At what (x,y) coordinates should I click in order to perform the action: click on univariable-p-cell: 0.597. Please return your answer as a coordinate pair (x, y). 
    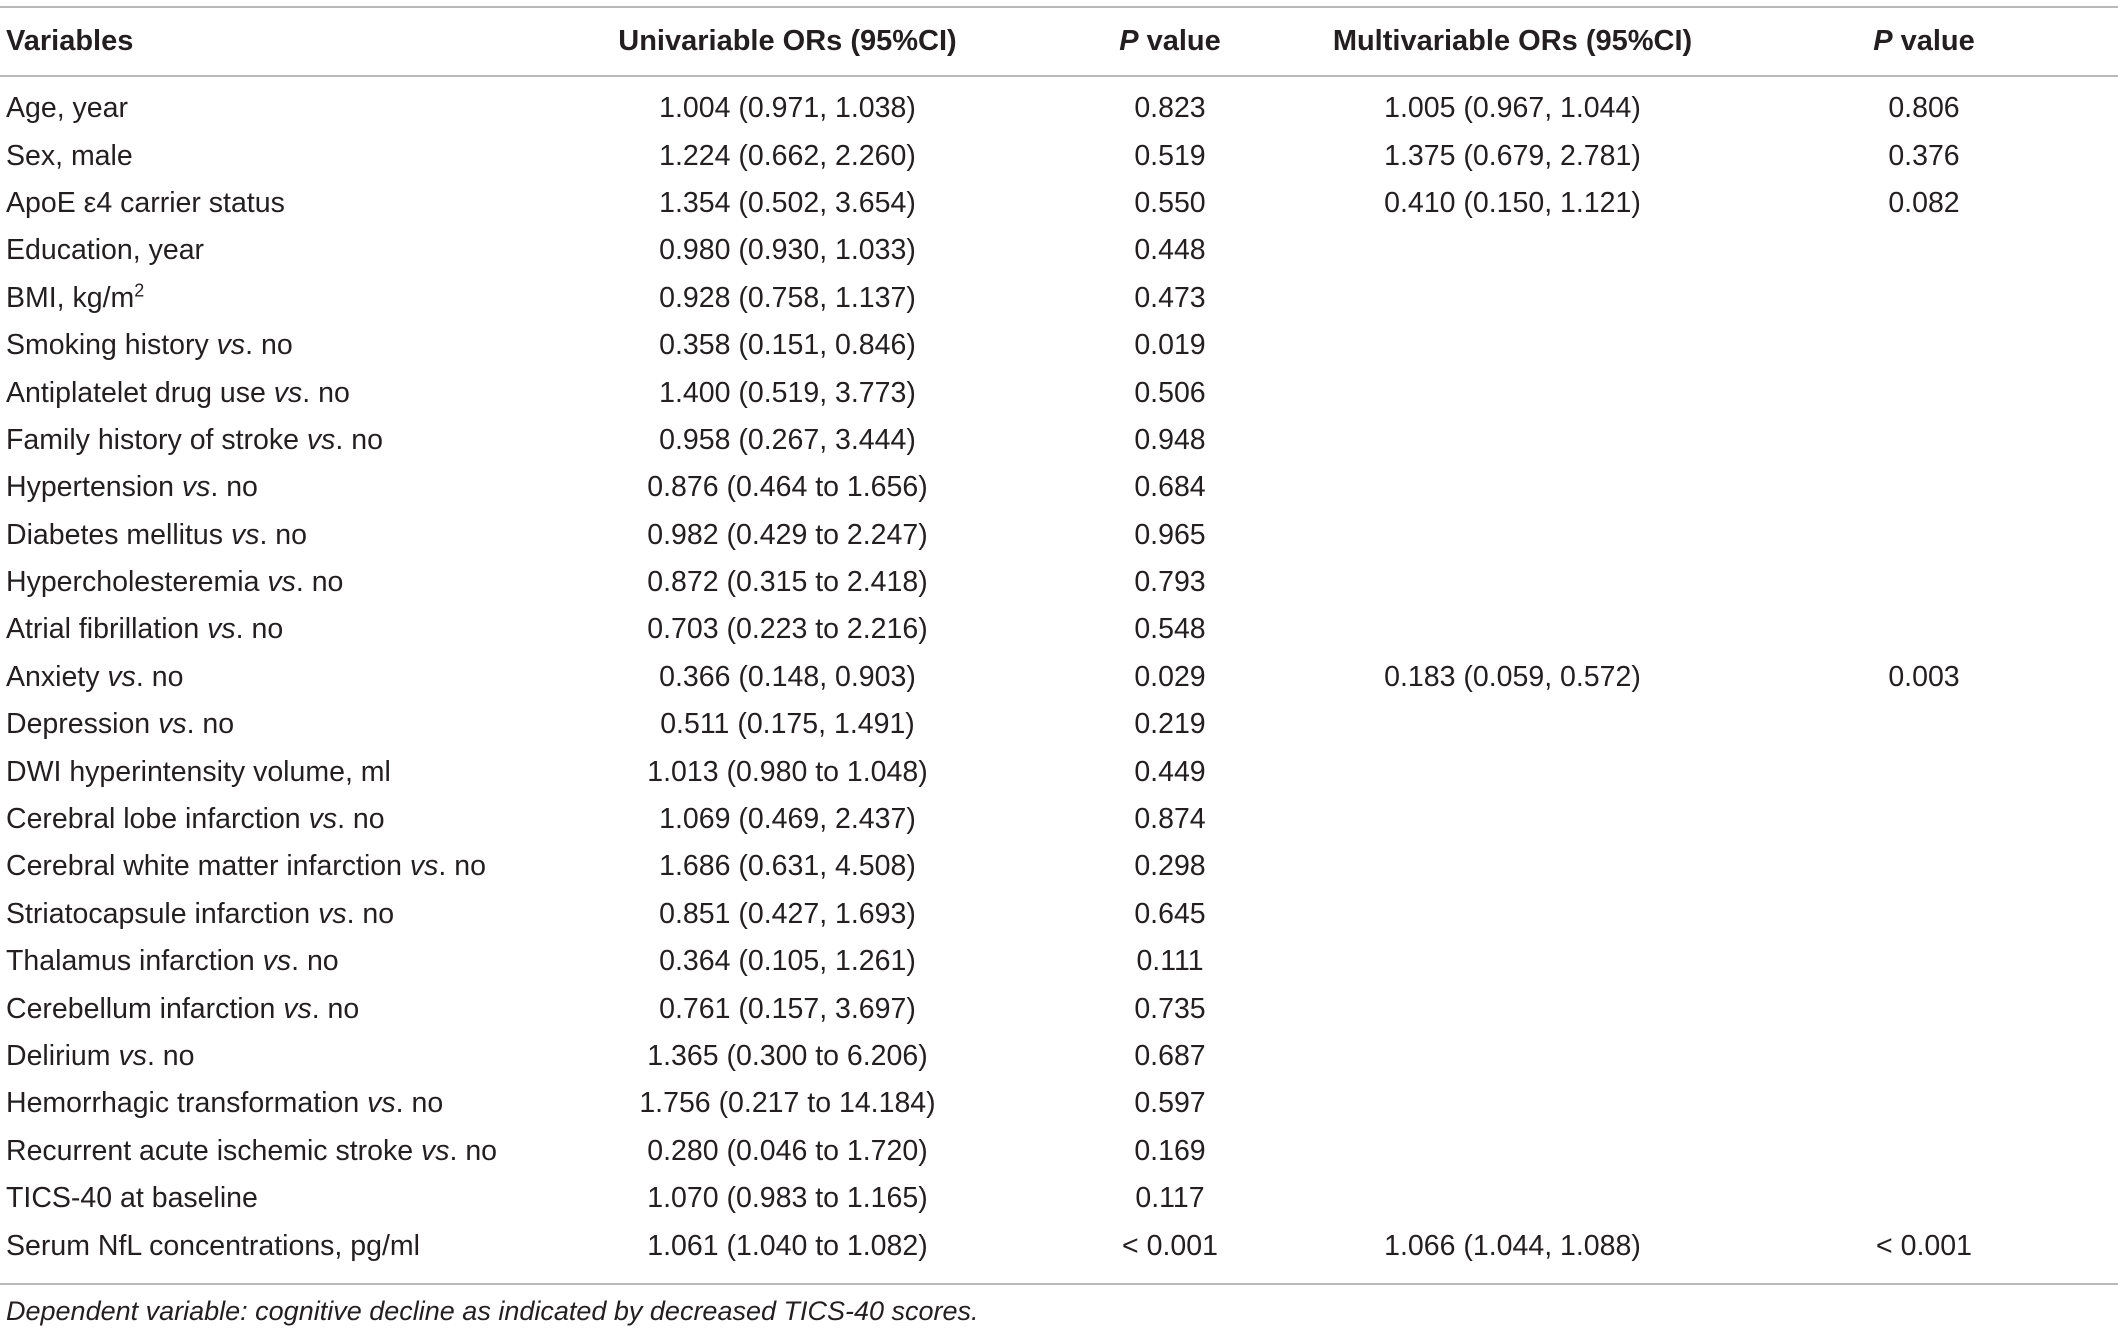
    Looking at the image, I should click on (1170, 1103).